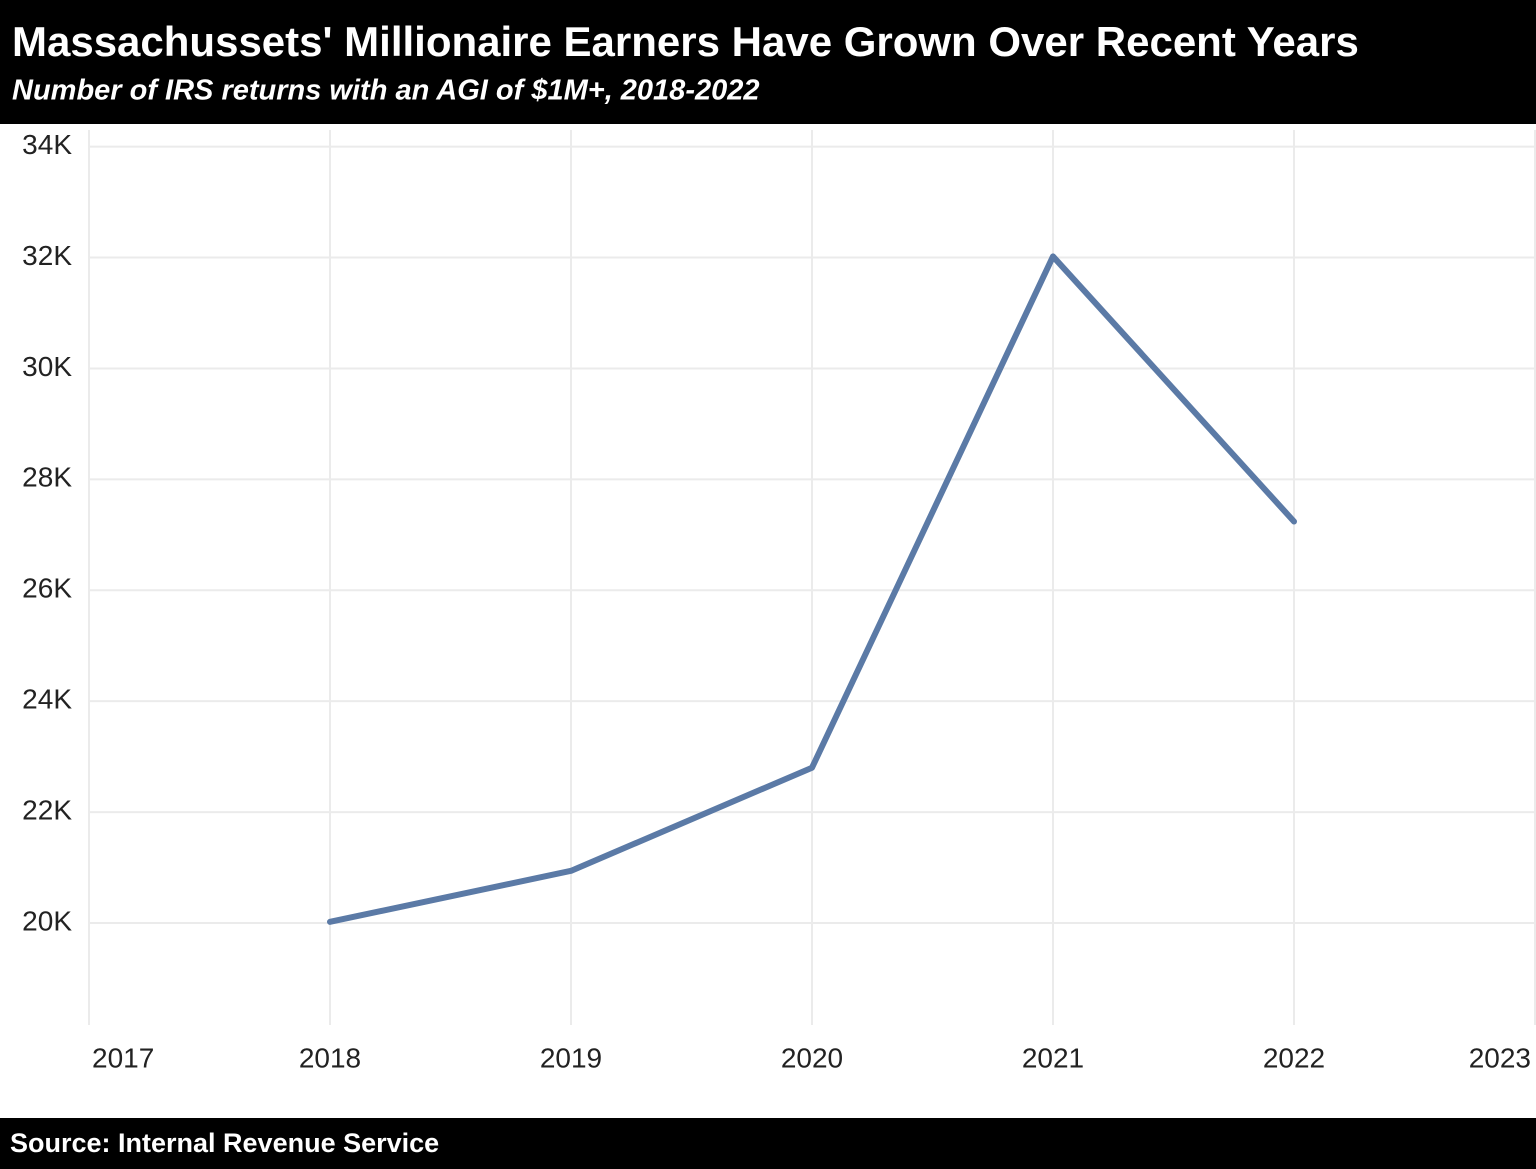 Image resolution: width=1536 pixels, height=1169 pixels. I want to click on x-tick-label: 2017, so click(123, 1057).